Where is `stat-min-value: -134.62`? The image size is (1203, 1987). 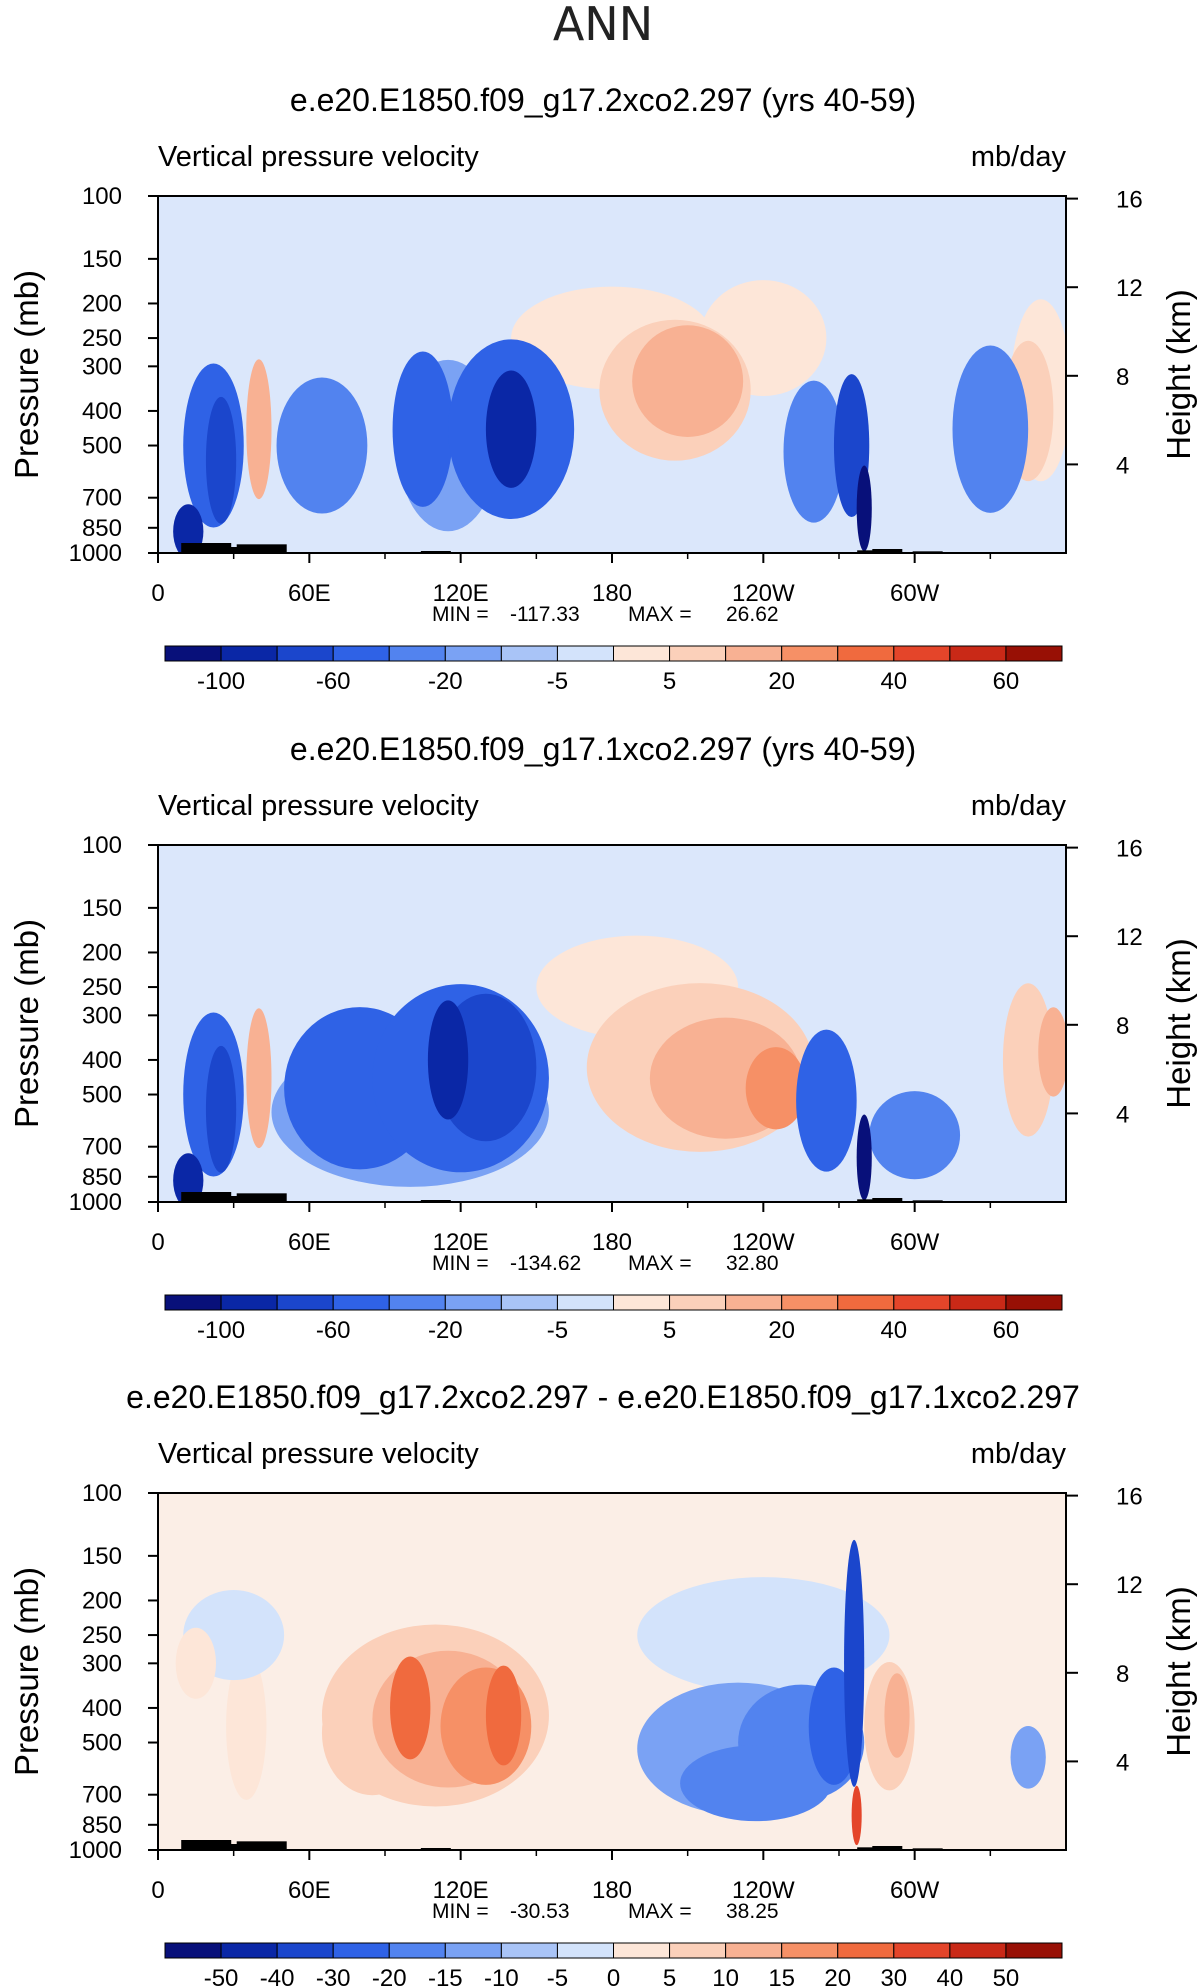
stat-min-value: -134.62 is located at coordinates (545, 1263).